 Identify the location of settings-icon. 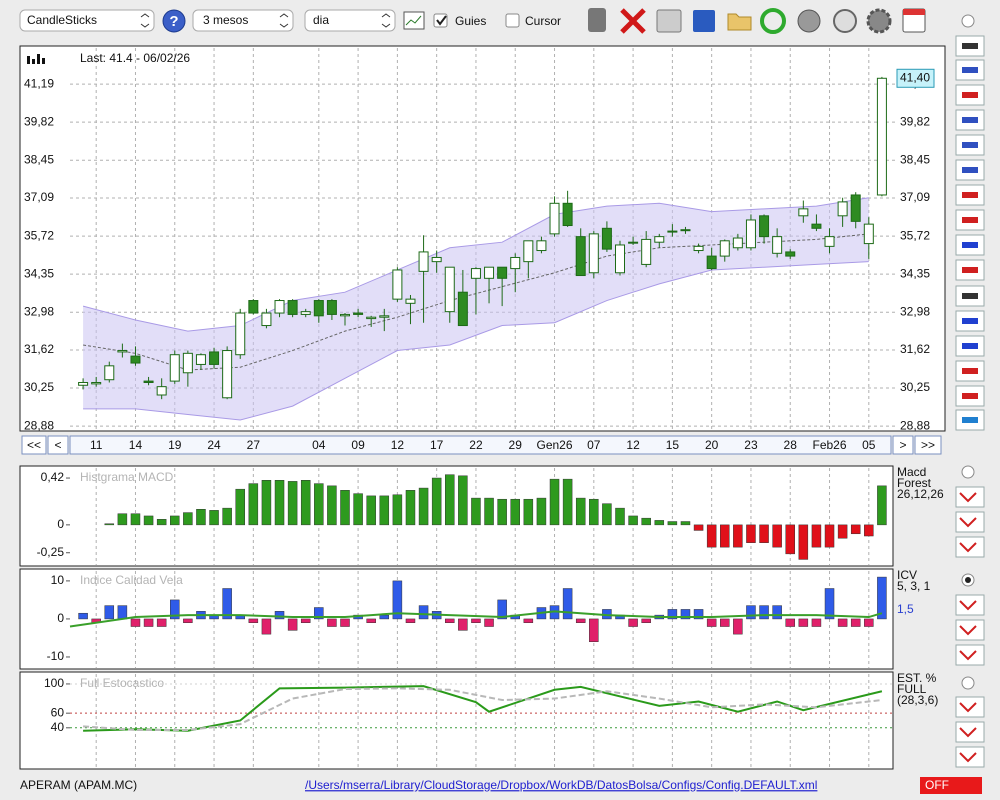
(879, 21).